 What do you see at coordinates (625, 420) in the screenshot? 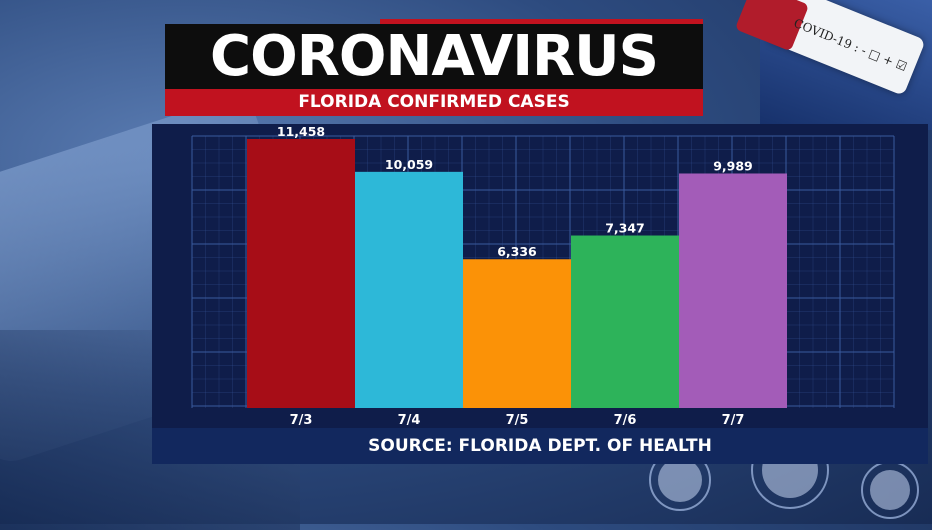
I see `x-tick-label: 7/6` at bounding box center [625, 420].